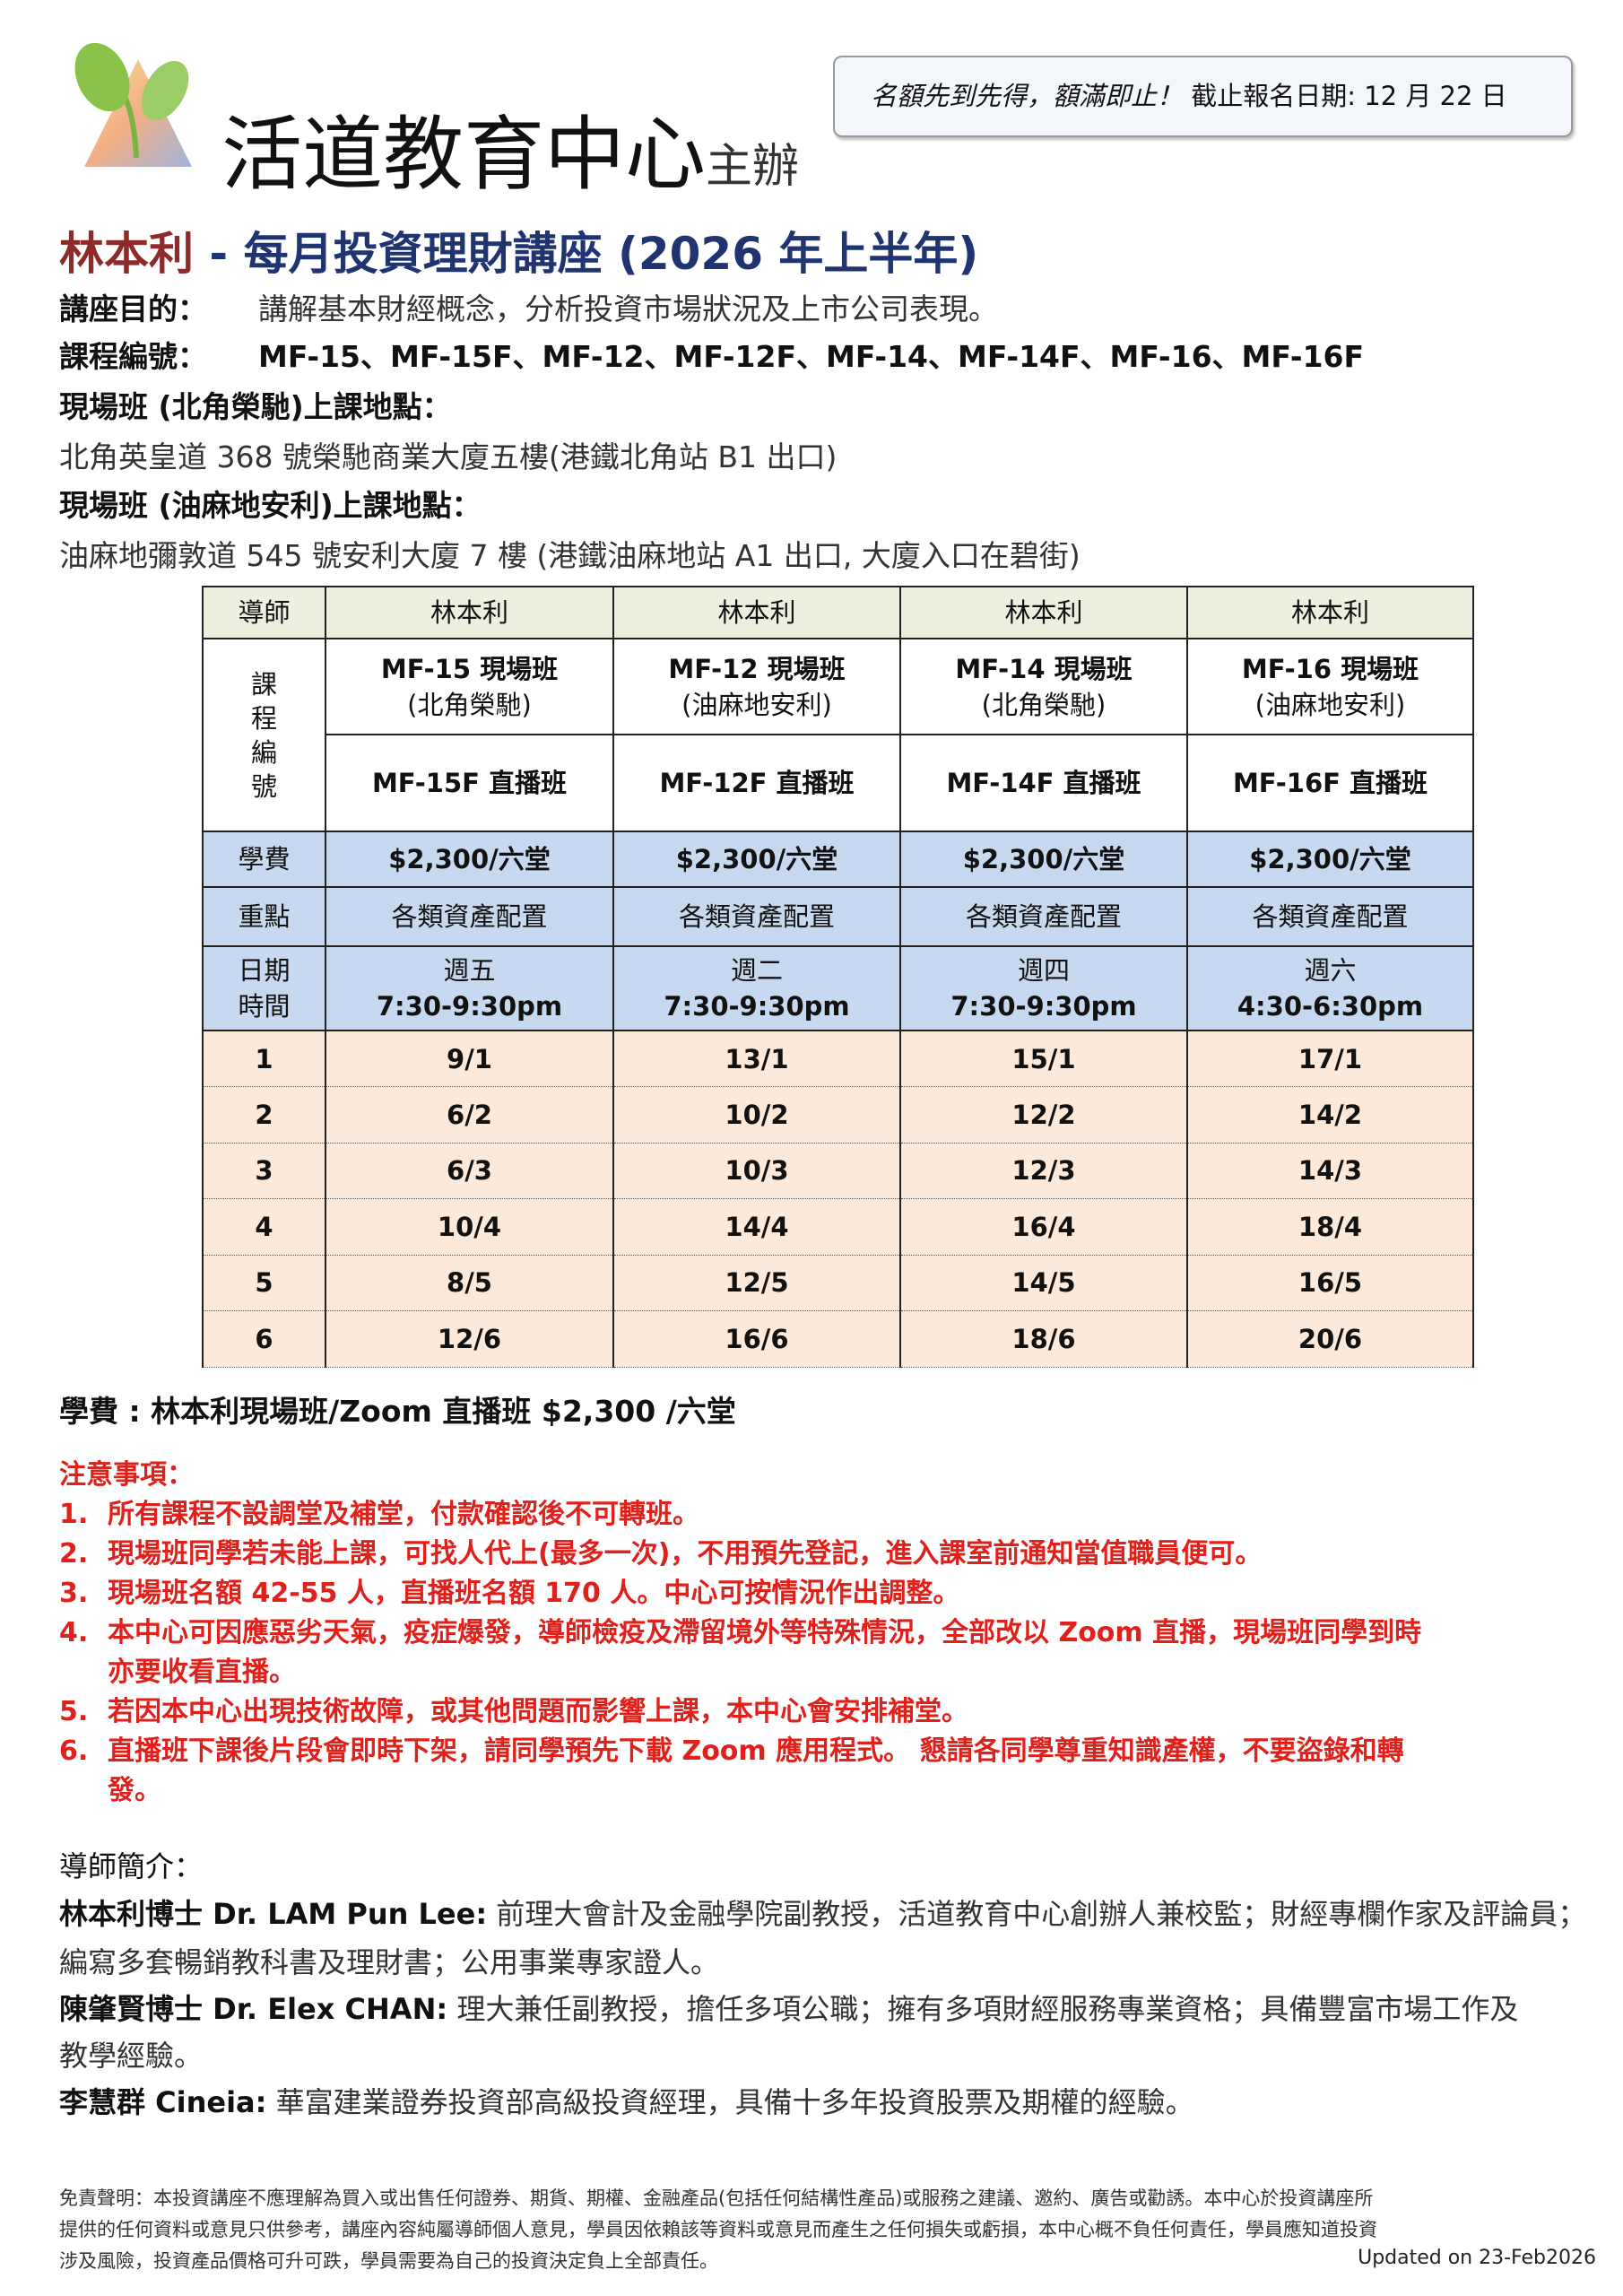  What do you see at coordinates (838, 1282) in the screenshot?
I see `session-row: 5 8/5 12/5 14/5 16/5` at bounding box center [838, 1282].